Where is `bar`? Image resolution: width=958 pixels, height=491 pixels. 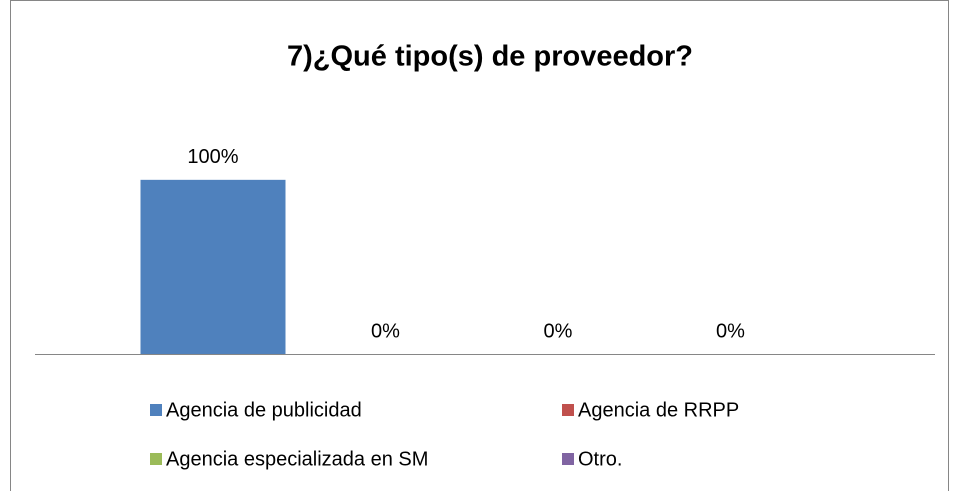
bar is located at coordinates (213, 266).